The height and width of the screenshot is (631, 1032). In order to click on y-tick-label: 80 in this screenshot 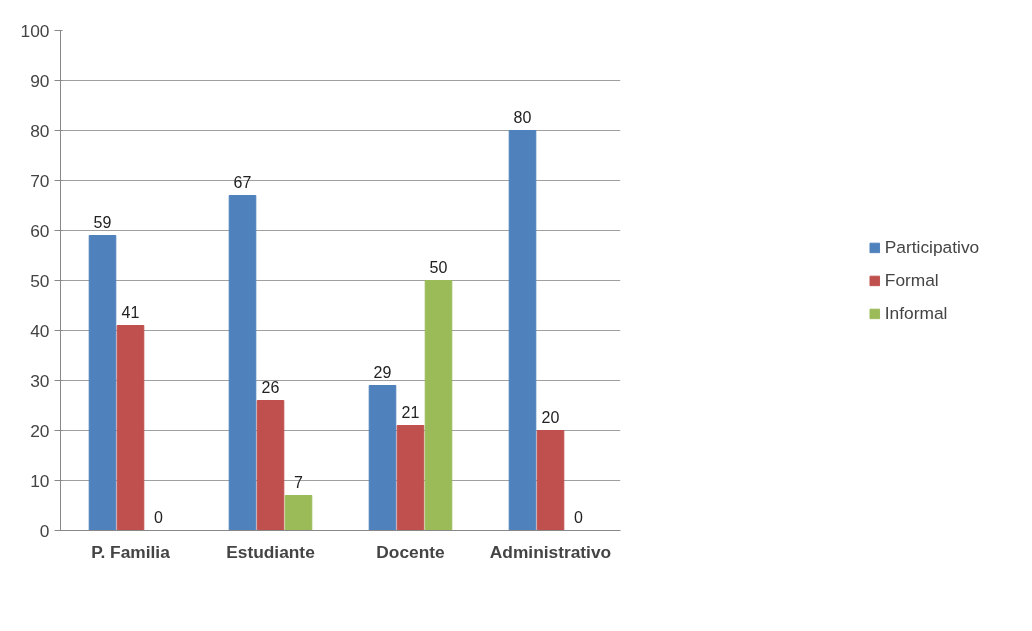, I will do `click(40, 130)`.